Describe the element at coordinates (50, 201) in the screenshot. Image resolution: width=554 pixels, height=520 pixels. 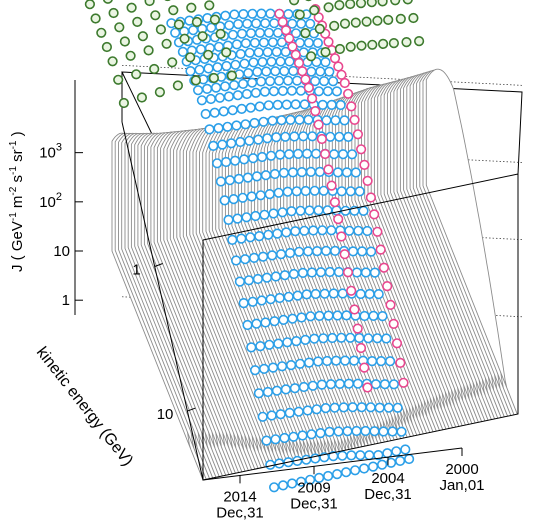
I see `z-tick-label: 10²` at that location.